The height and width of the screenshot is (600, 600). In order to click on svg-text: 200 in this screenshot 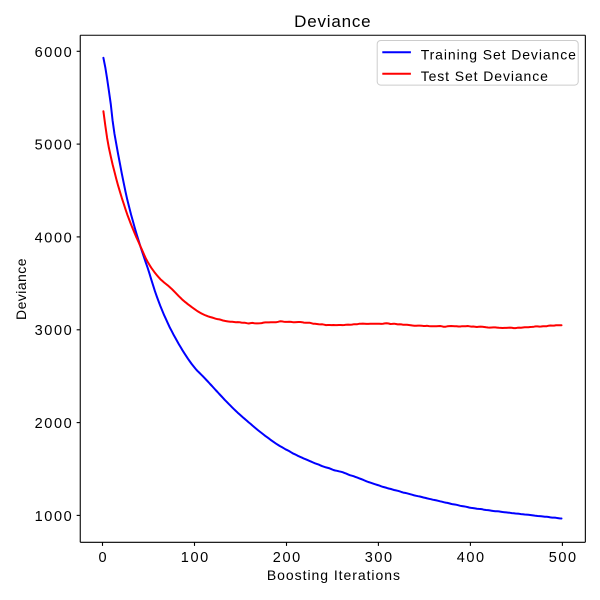, I will do `click(287, 558)`.